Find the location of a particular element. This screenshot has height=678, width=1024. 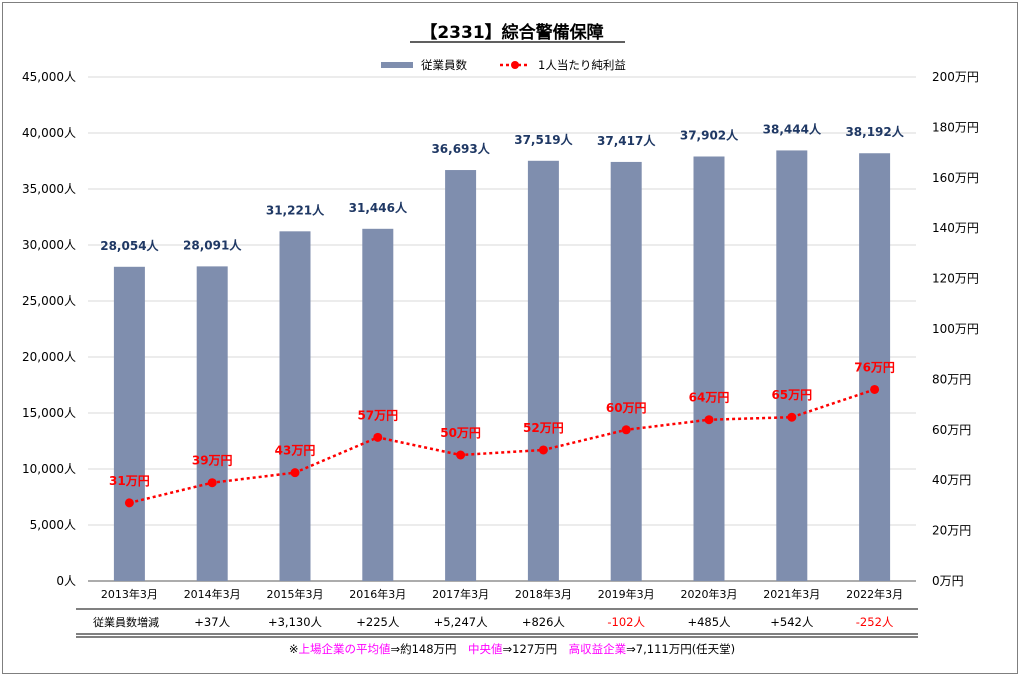

table-diff-value: +37人 is located at coordinates (212, 622).